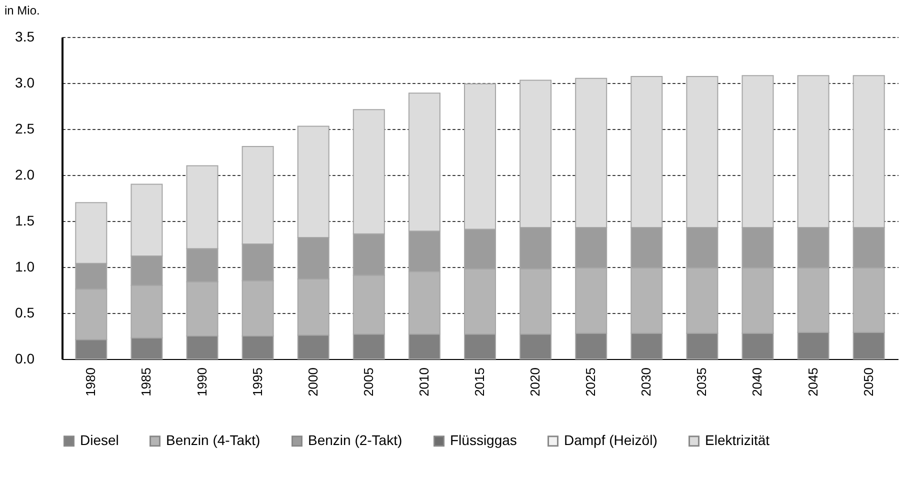 This screenshot has height=492, width=902. I want to click on x-tick-label: 2035, so click(702, 382).